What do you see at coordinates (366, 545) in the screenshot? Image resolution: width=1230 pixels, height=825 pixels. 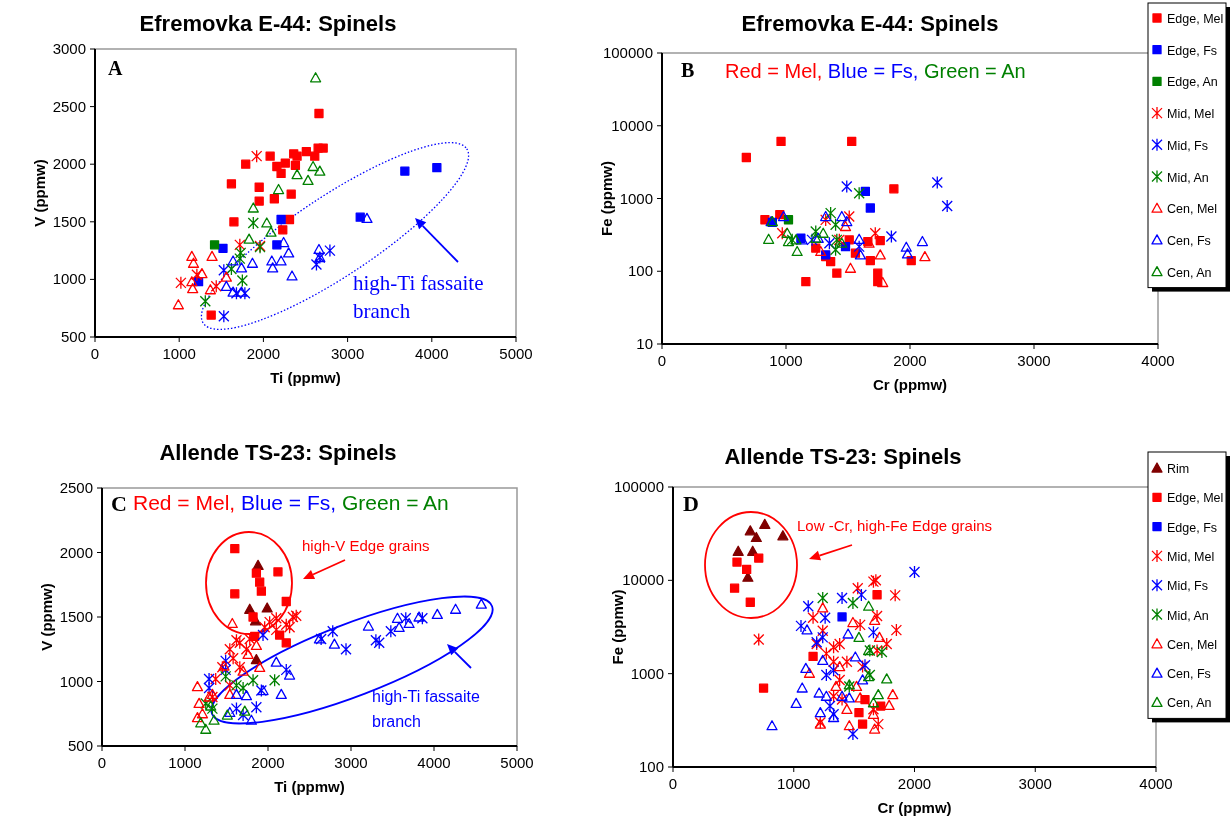 I see `annotation: high-V Edge grains` at bounding box center [366, 545].